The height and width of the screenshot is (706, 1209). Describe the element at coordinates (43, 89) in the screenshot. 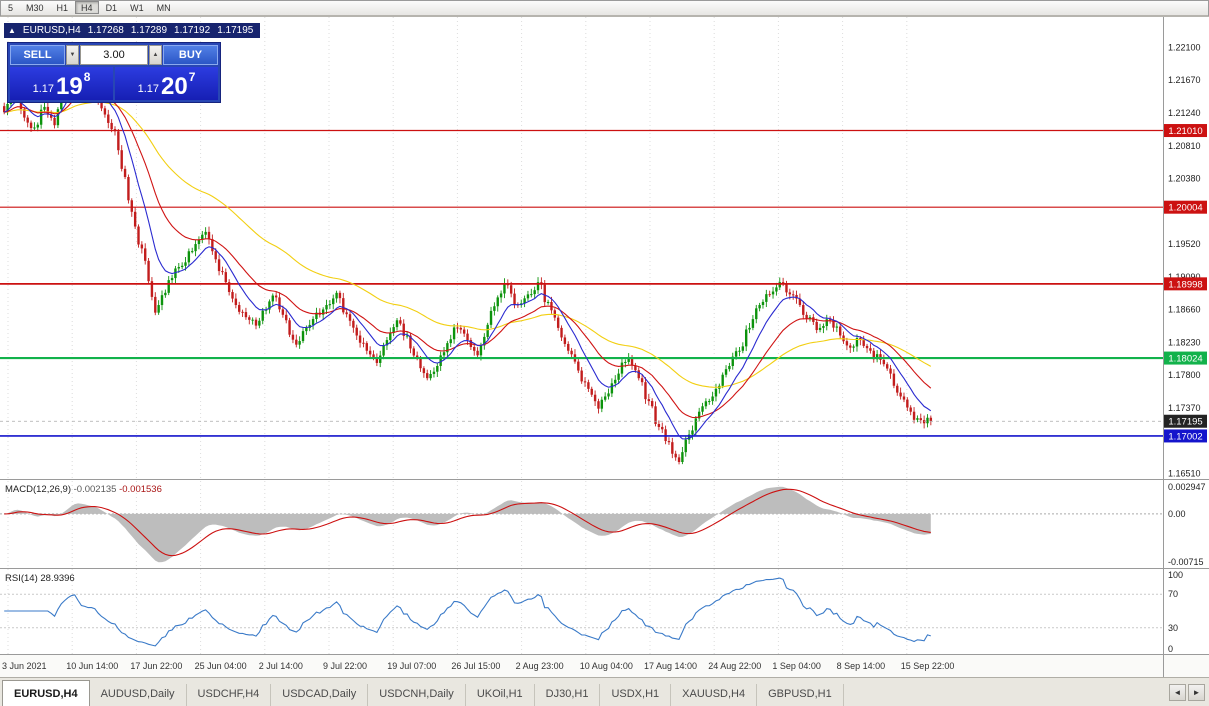

I see `sell-price-prefix: 1.17` at that location.